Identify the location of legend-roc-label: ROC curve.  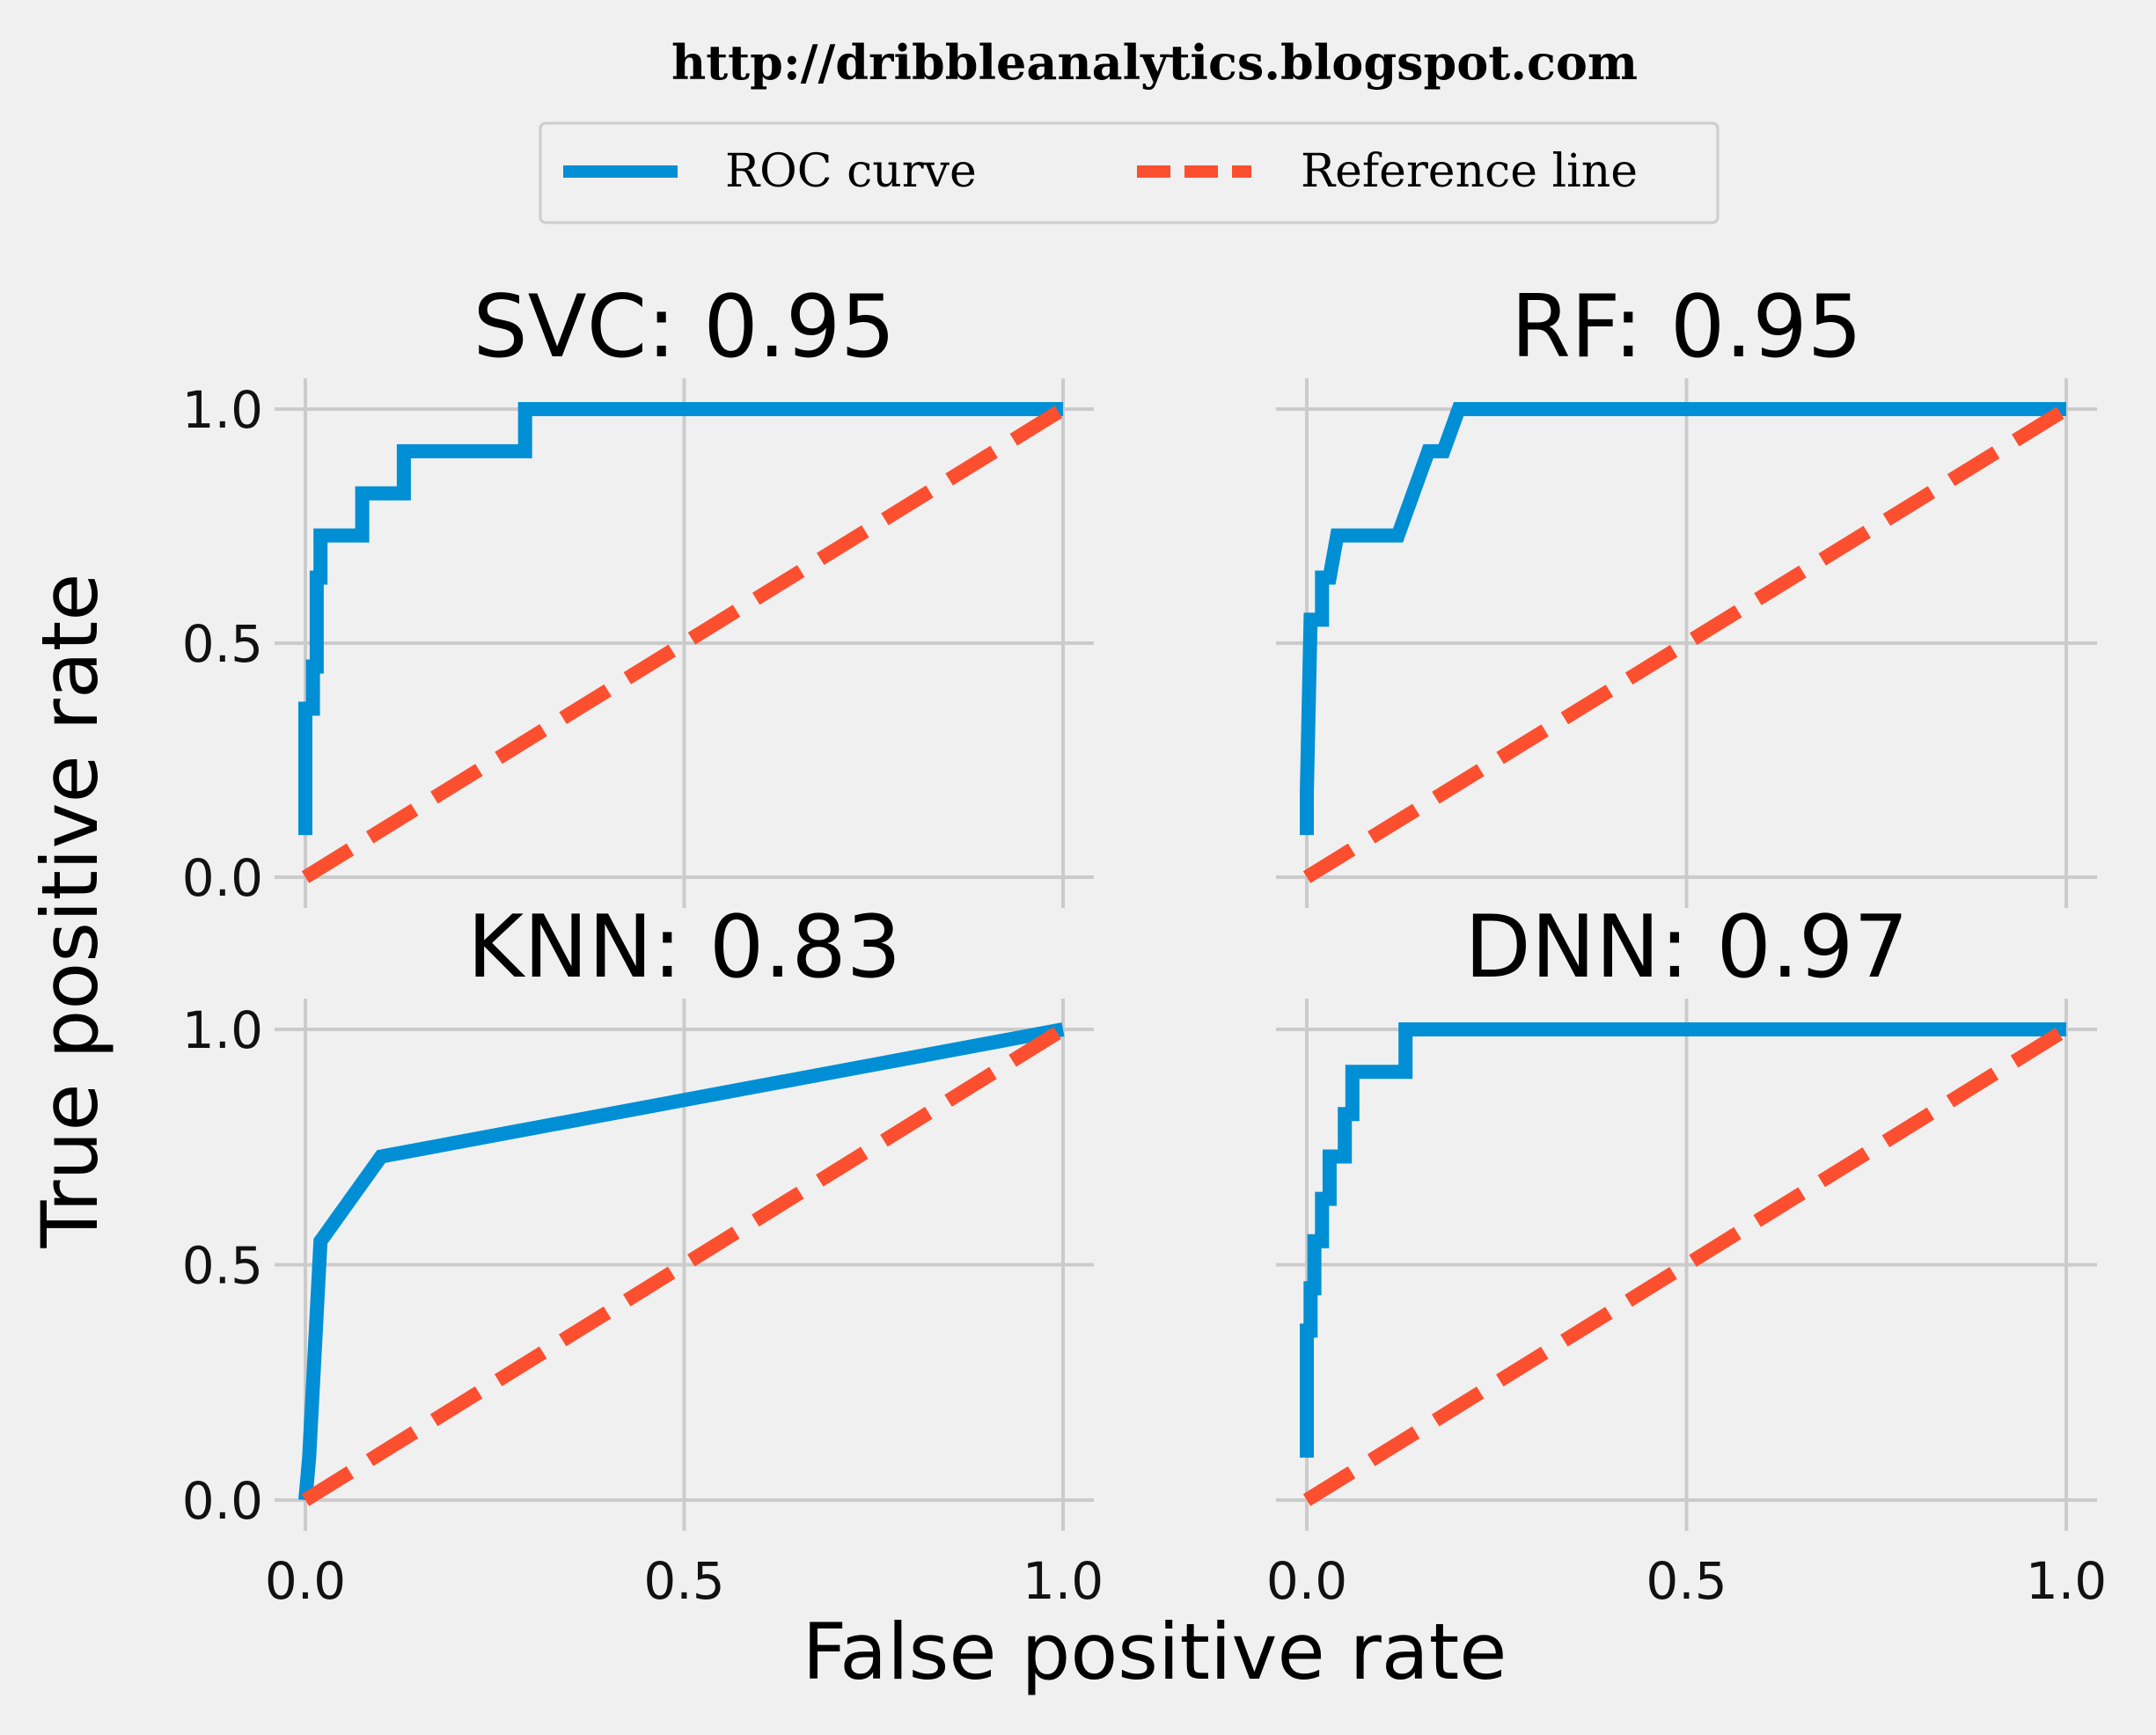
(851, 171).